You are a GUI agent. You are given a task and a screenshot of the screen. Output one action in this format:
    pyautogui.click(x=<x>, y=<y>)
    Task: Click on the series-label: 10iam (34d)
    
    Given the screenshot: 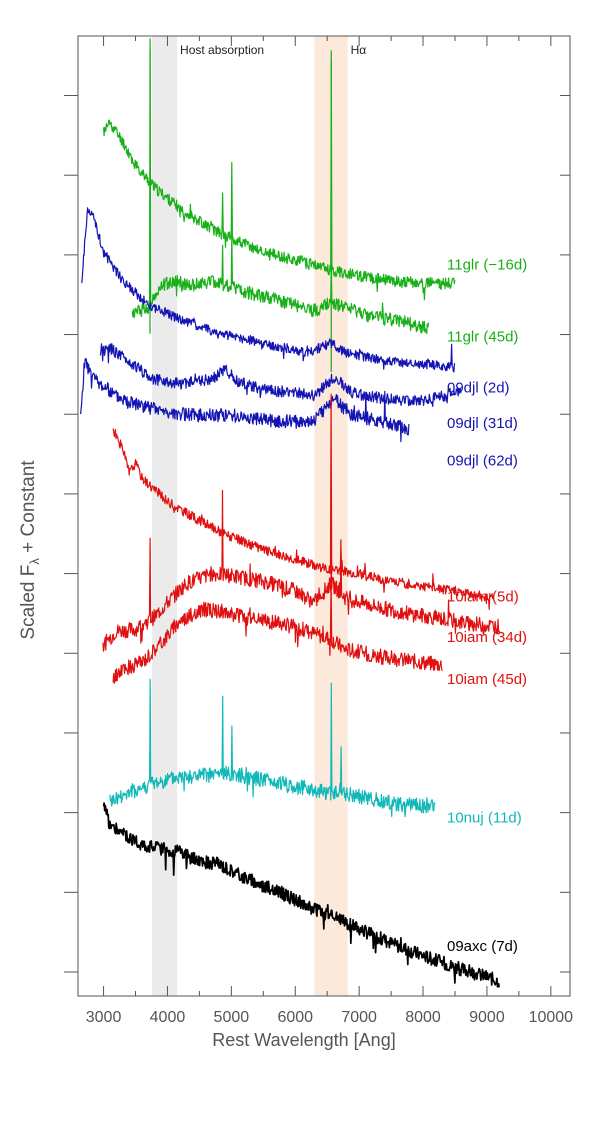 What is the action you would take?
    pyautogui.click(x=487, y=637)
    